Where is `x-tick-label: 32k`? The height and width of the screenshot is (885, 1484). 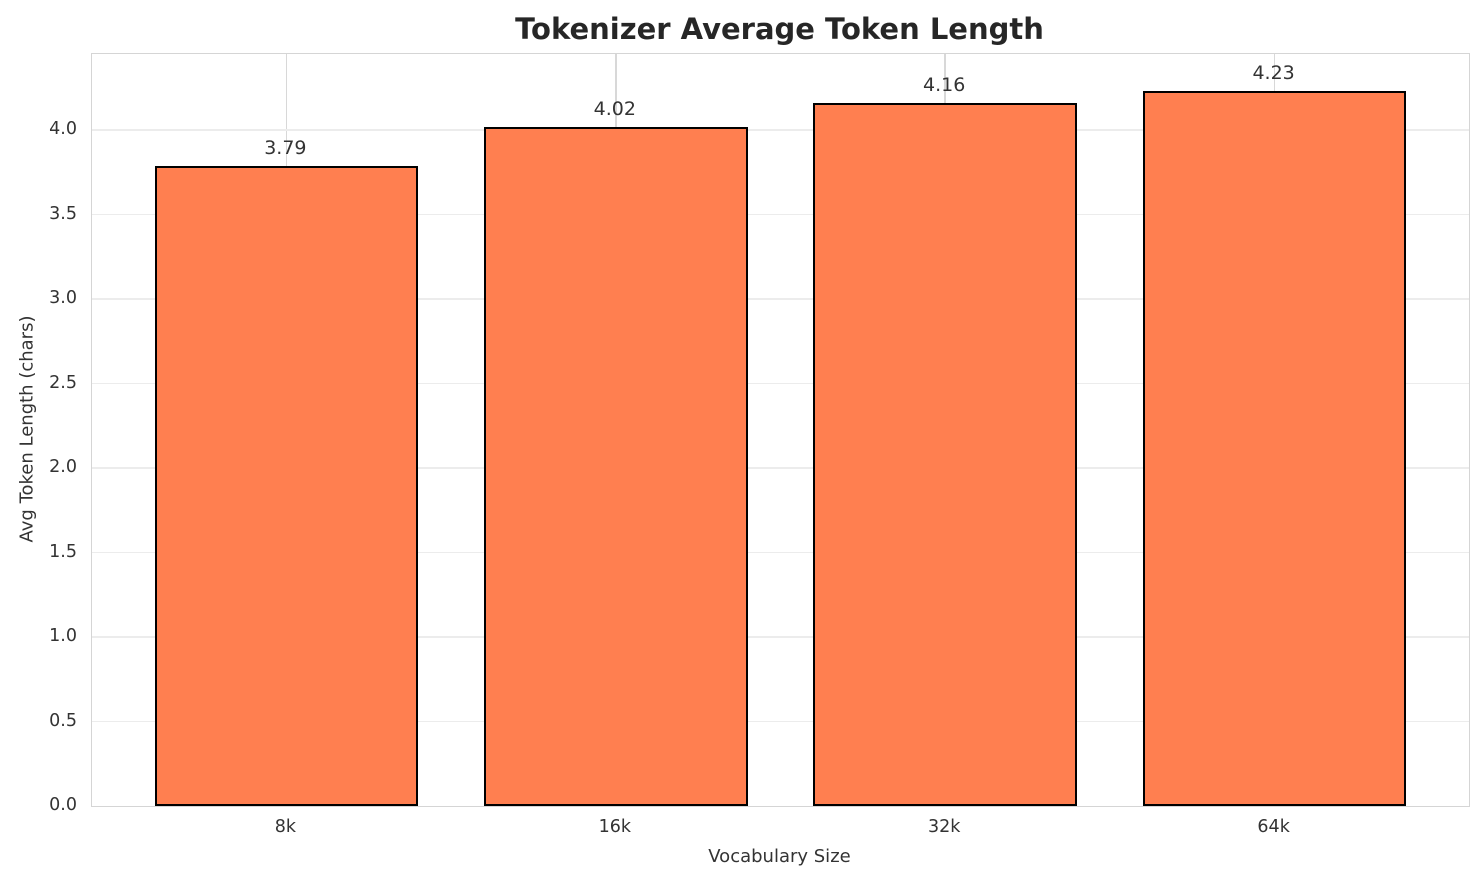
x-tick-label: 32k is located at coordinates (944, 827).